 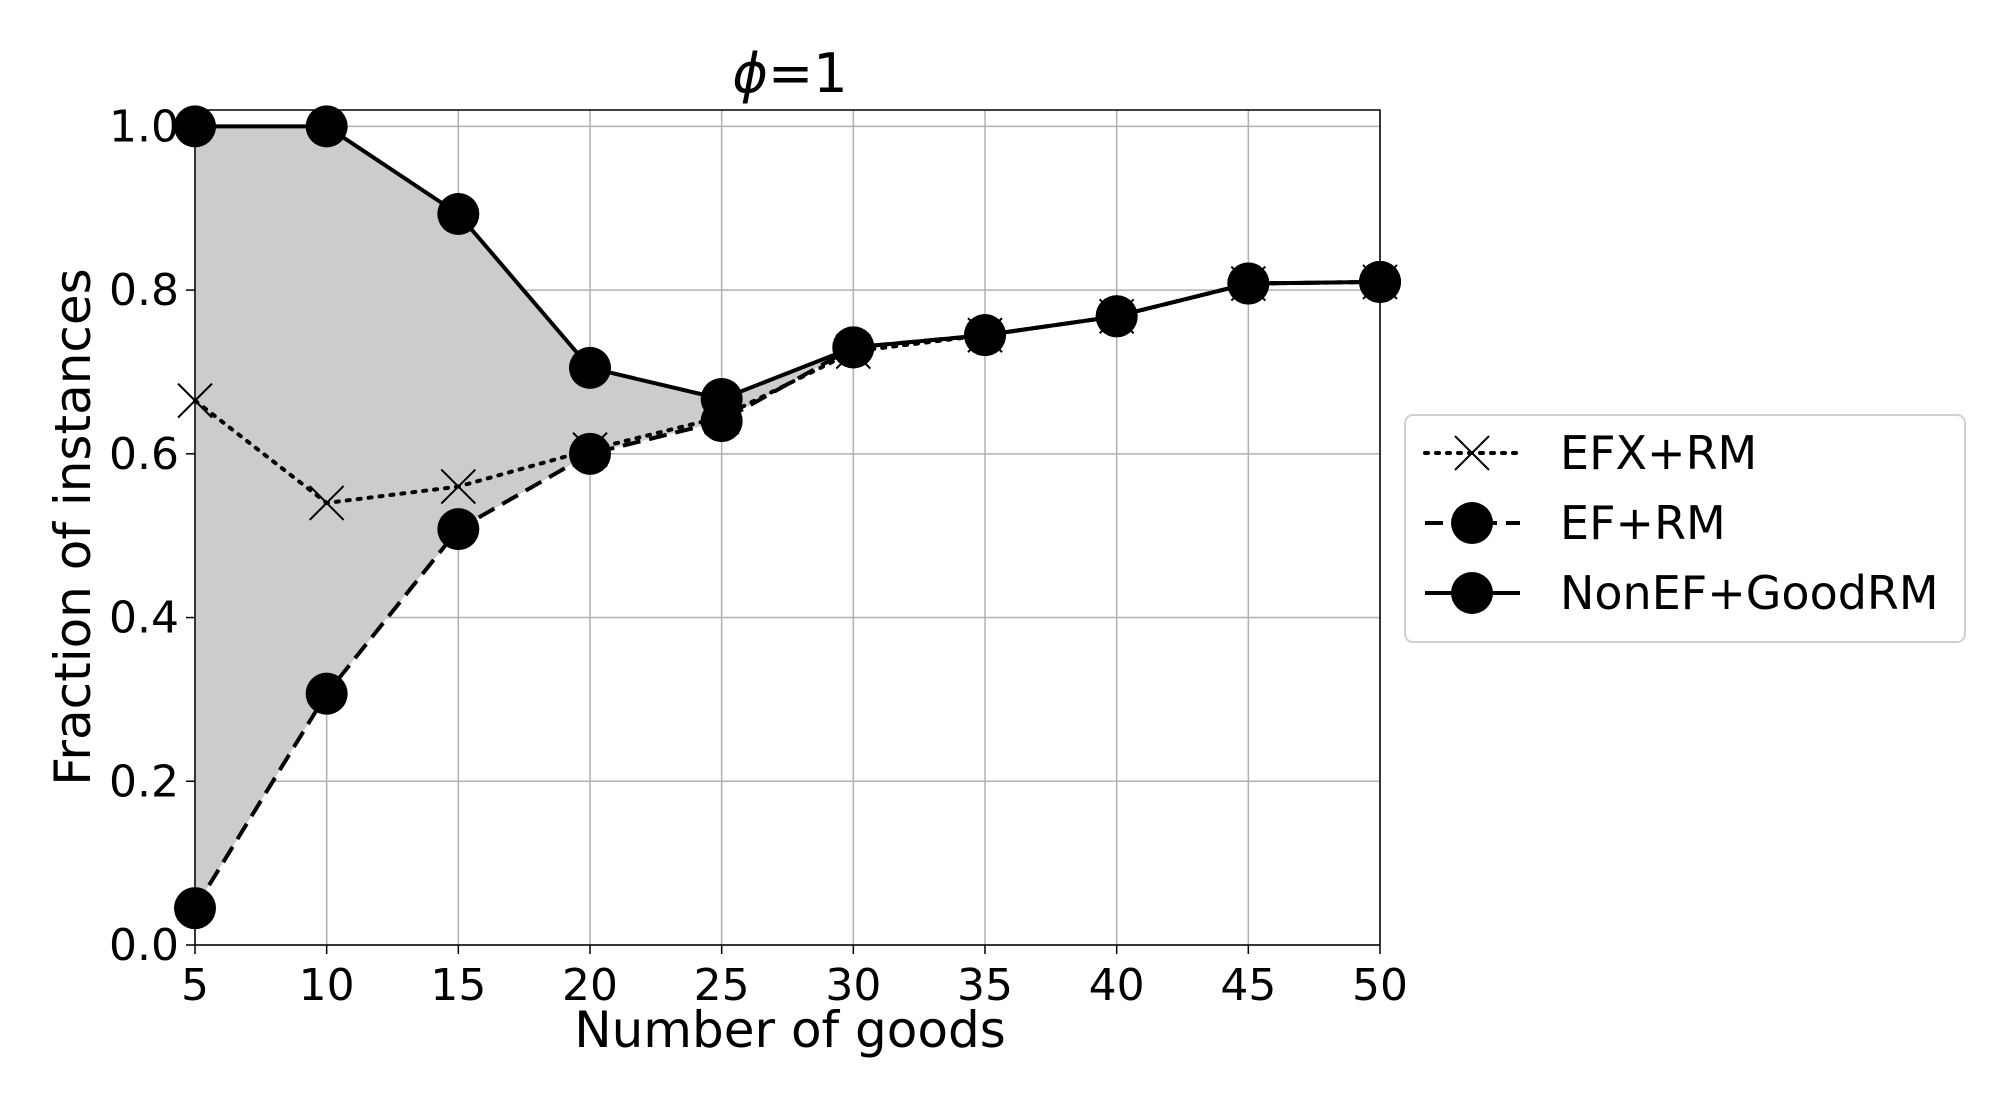 I want to click on x-tick-label: 40, so click(x=1117, y=985).